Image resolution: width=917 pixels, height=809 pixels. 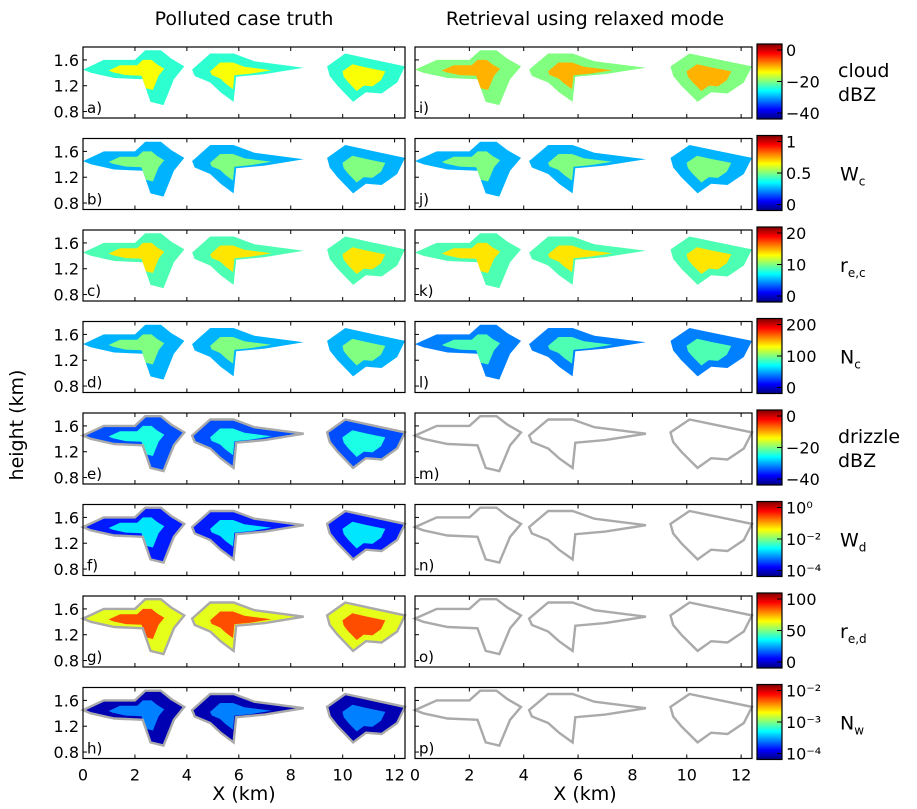 I want to click on colorbar-tick-label: 0.5, so click(x=798, y=173).